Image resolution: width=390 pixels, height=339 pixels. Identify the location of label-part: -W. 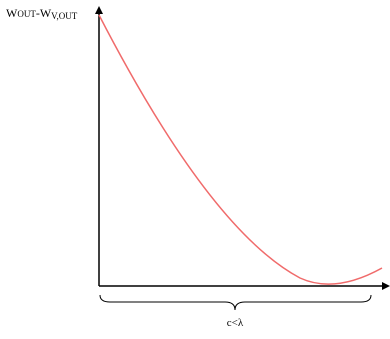
(44, 13).